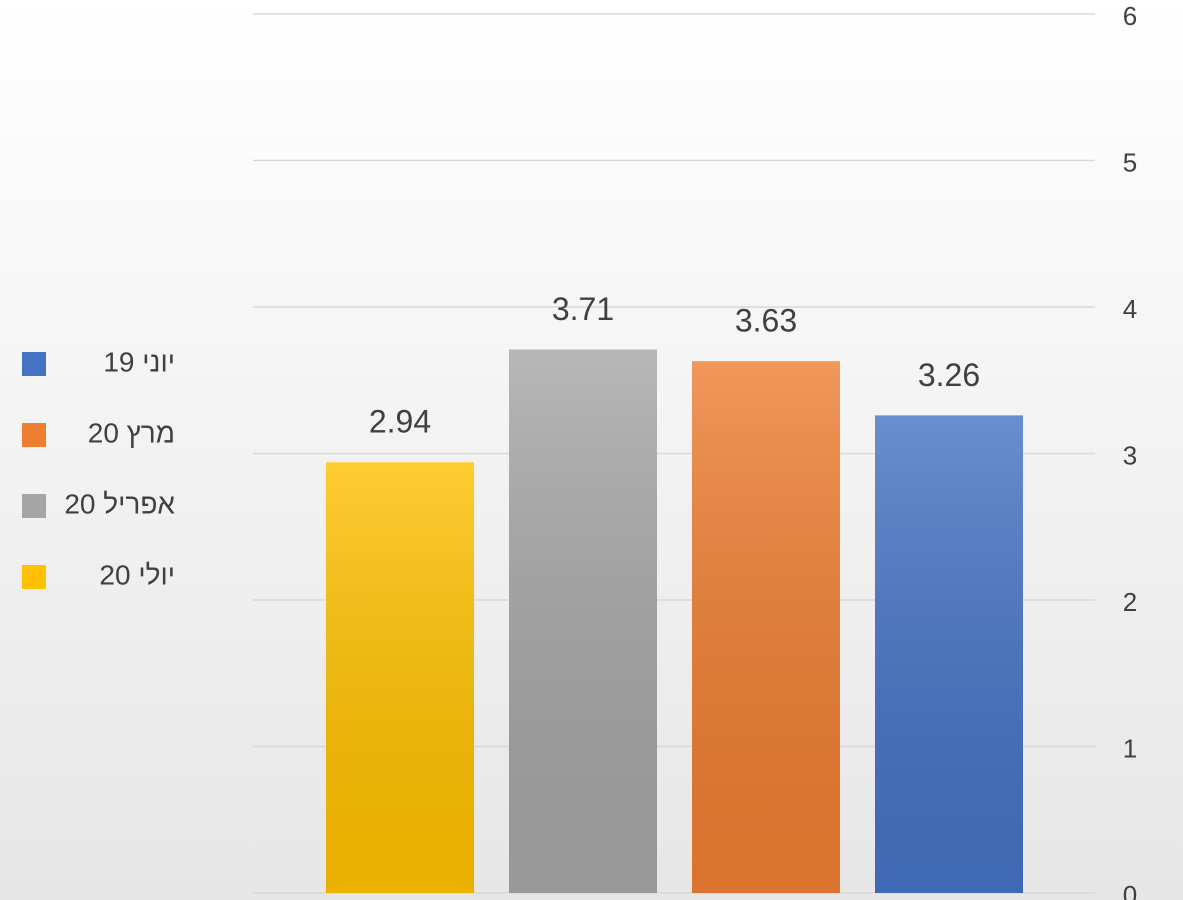  What do you see at coordinates (131, 432) in the screenshot?
I see `legend-label: מרץ 20` at bounding box center [131, 432].